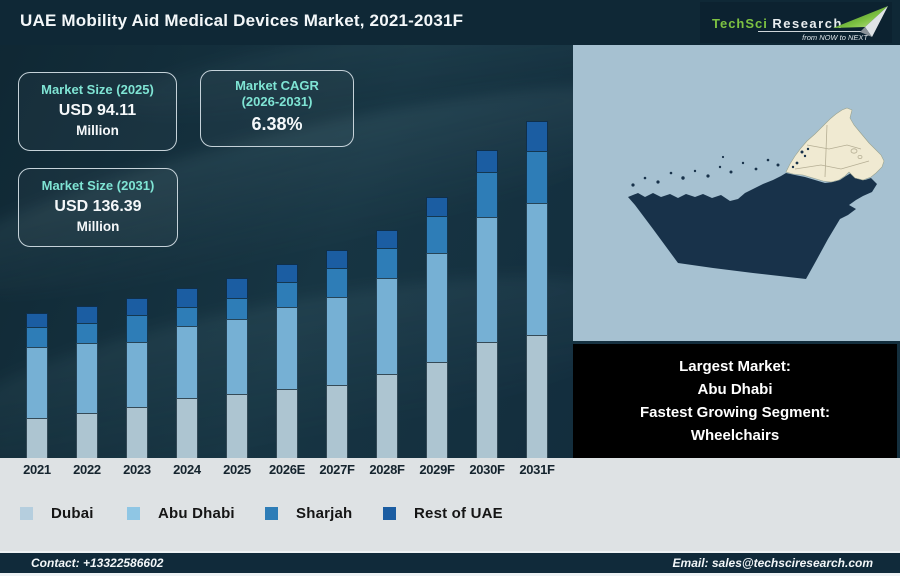 The width and height of the screenshot is (900, 576). Describe the element at coordinates (72, 513) in the screenshot. I see `legend-label: Dubai` at that location.